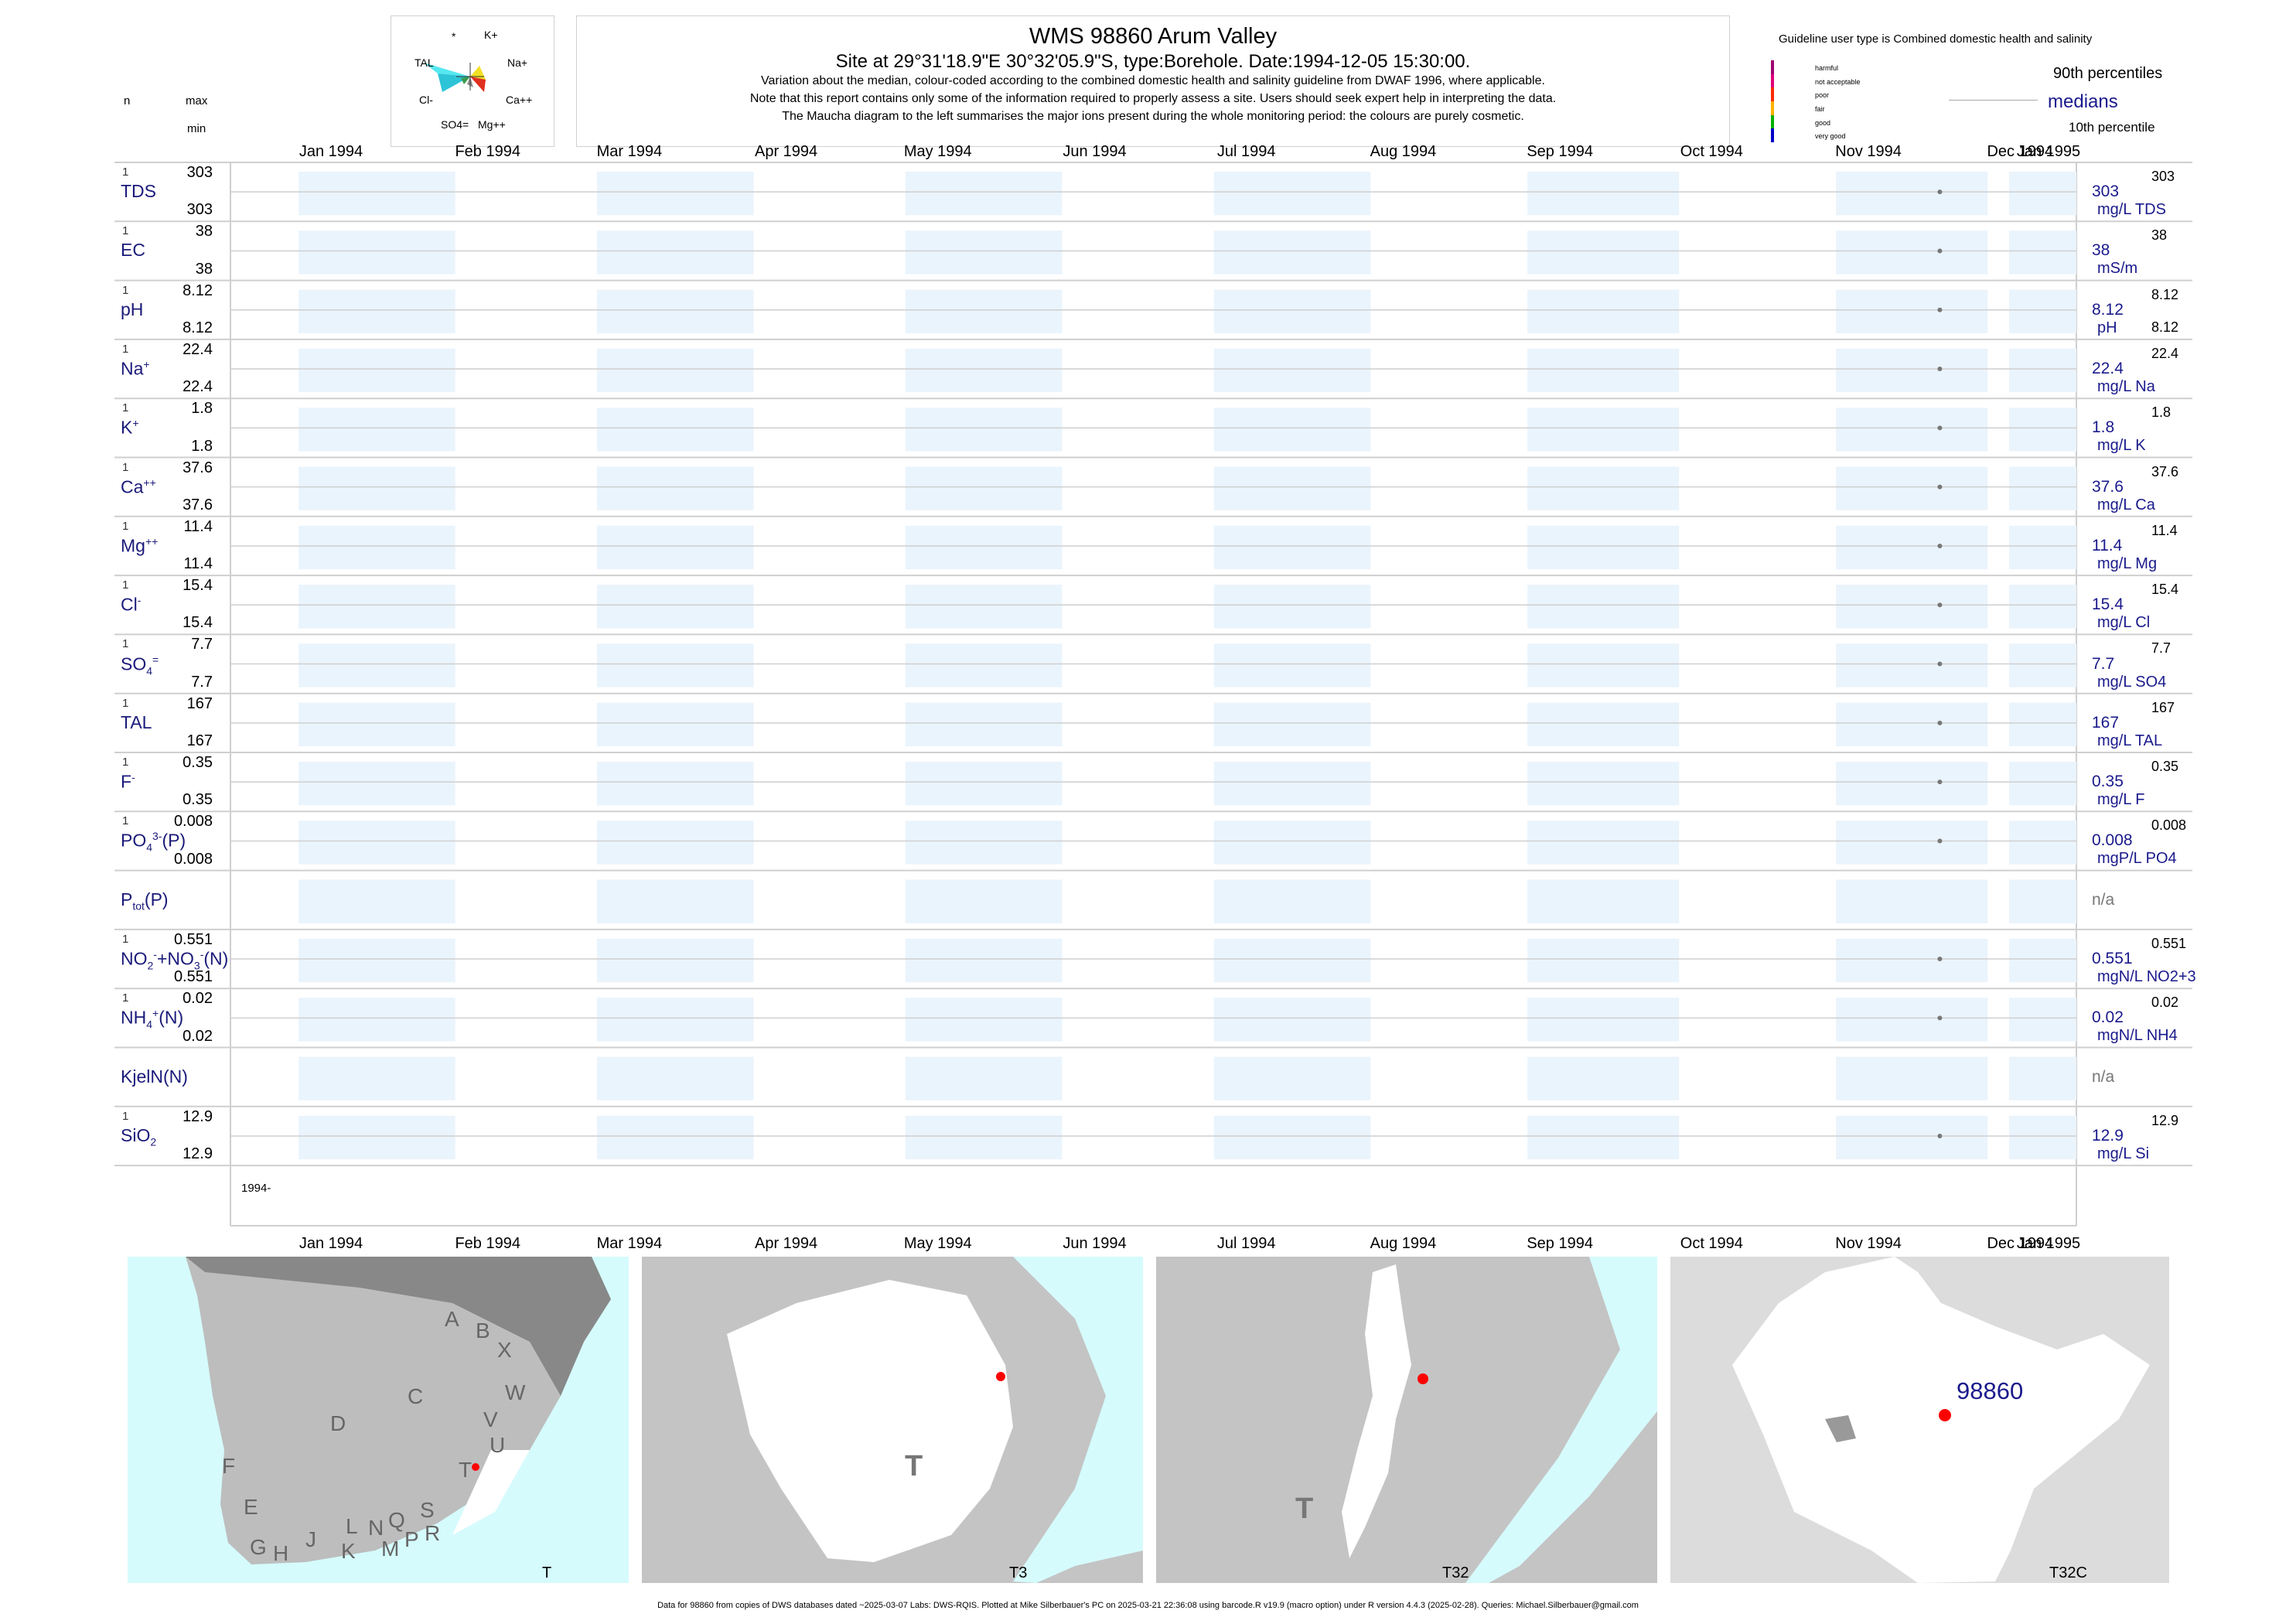 This screenshot has height=1624, width=2296. I want to click on row-median: 8.12, so click(2108, 309).